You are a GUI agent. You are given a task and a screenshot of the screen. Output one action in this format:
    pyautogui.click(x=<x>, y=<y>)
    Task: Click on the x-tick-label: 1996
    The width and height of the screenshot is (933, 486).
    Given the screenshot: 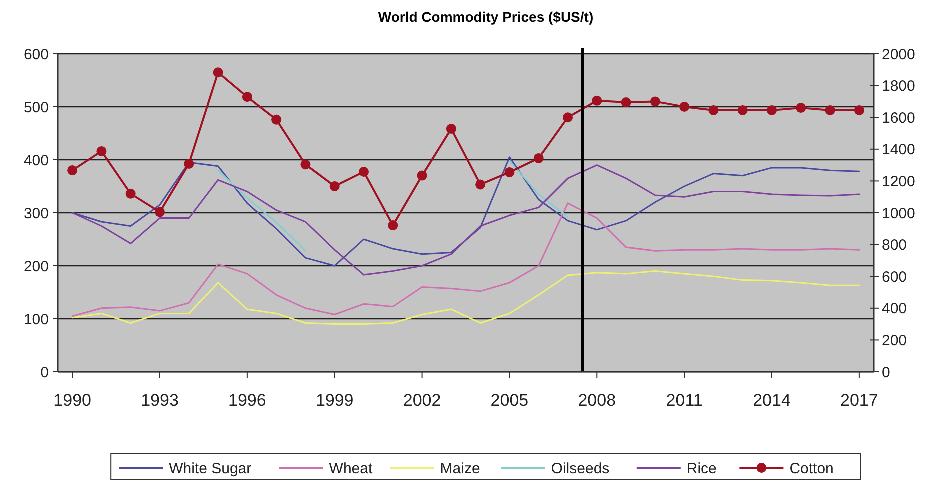 What is the action you would take?
    pyautogui.click(x=247, y=400)
    